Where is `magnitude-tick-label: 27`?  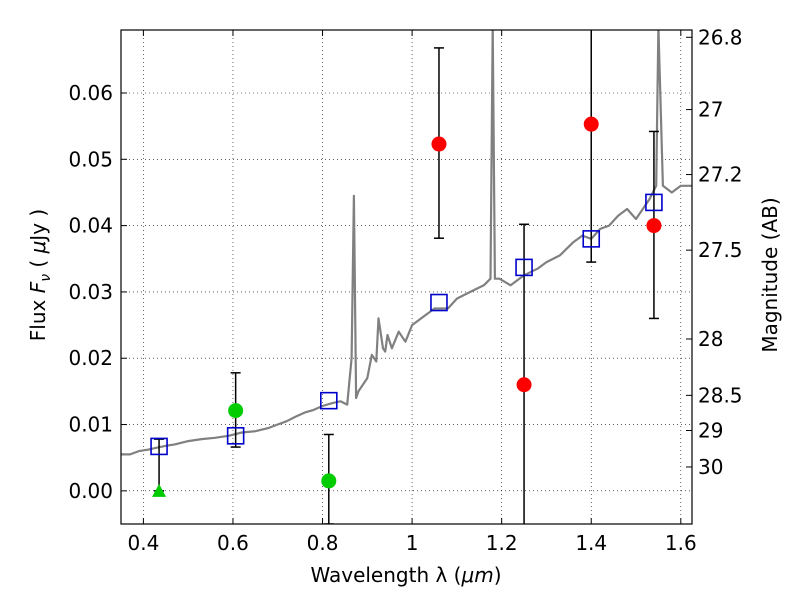 magnitude-tick-label: 27 is located at coordinates (710, 110).